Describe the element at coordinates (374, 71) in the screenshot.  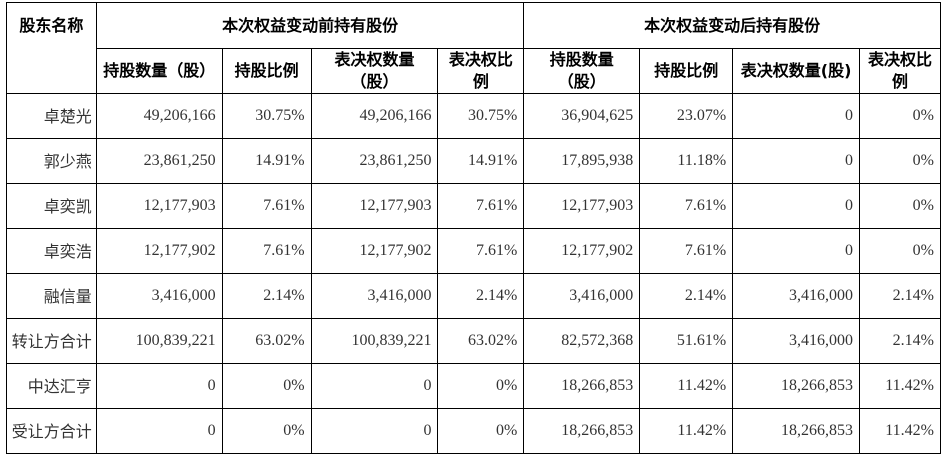
I see `column-header: 表决权数量（股）` at that location.